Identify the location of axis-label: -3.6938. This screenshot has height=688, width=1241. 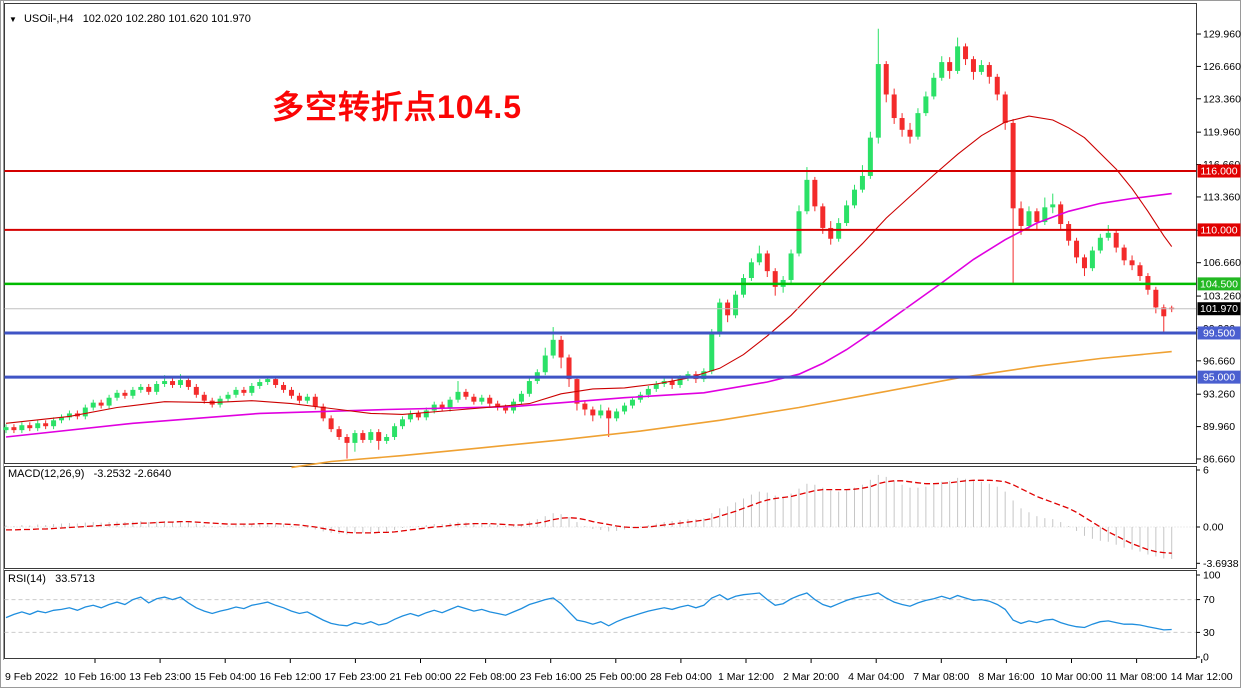
(1221, 564).